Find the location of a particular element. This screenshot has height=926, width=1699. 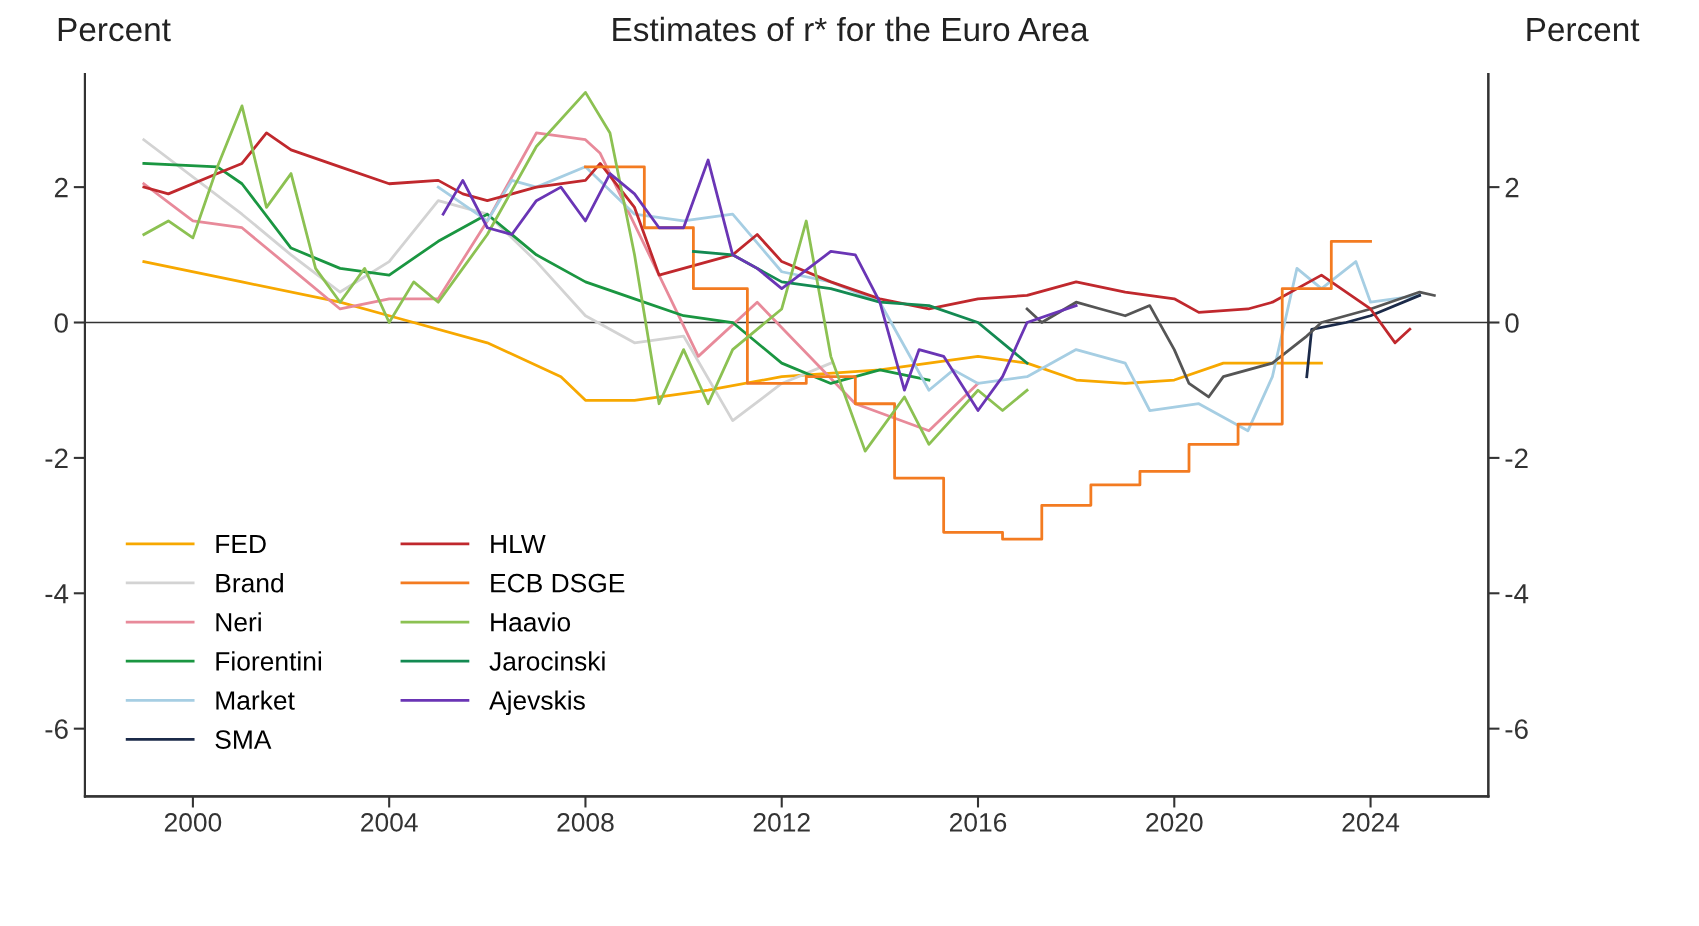

y2-tick-label: -2 is located at coordinates (1516, 458).